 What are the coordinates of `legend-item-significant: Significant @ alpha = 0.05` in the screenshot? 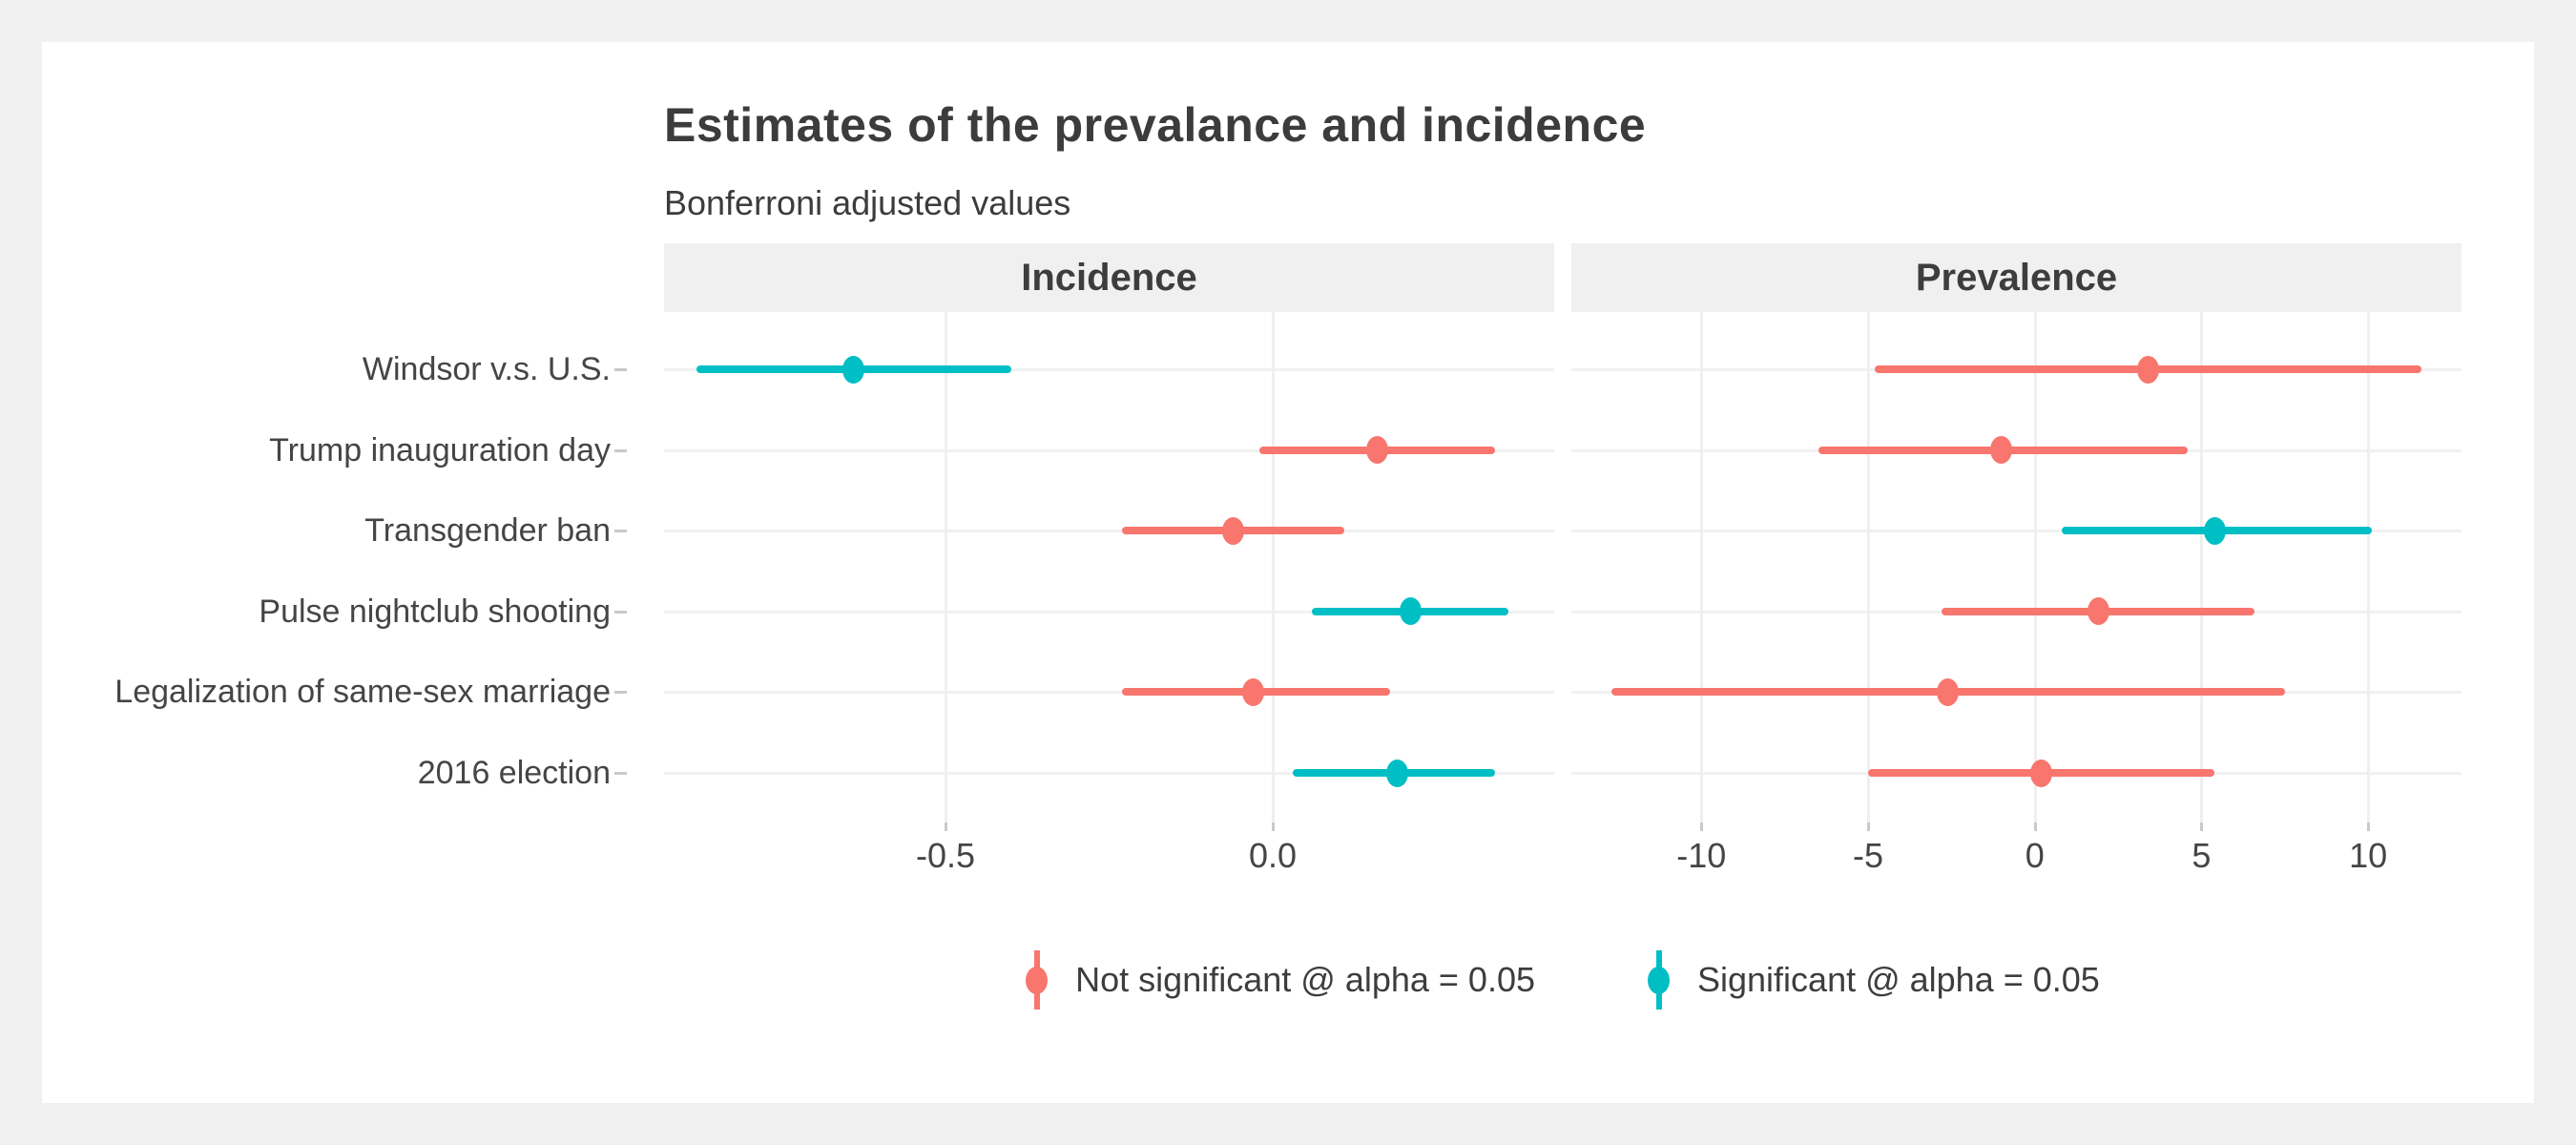 It's located at (1874, 980).